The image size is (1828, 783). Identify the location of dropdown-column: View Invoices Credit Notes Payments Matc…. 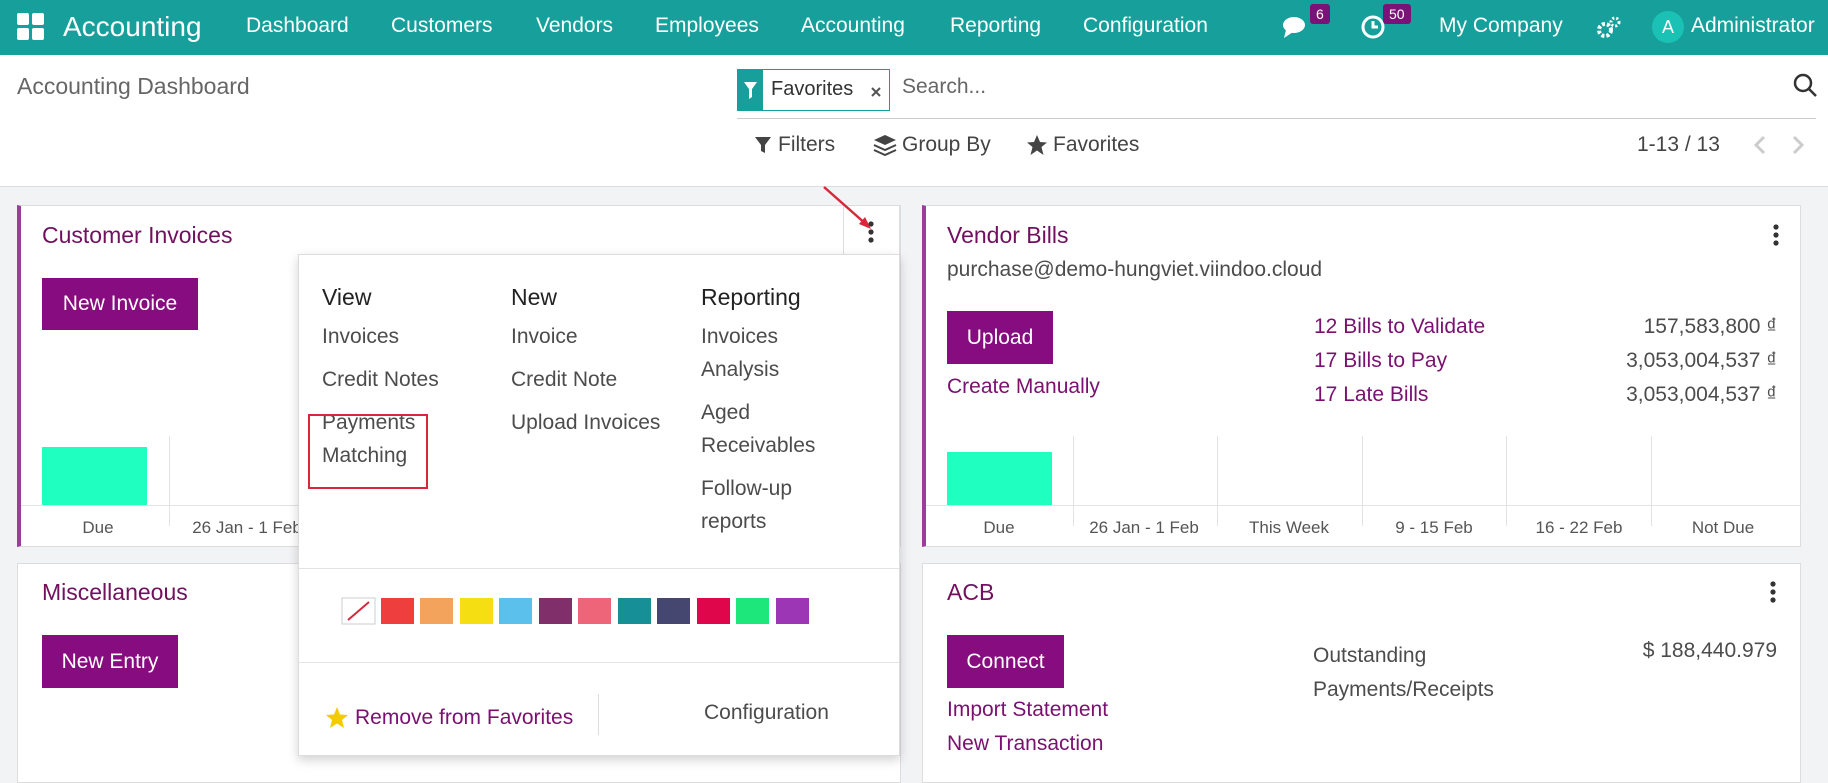
(380, 381).